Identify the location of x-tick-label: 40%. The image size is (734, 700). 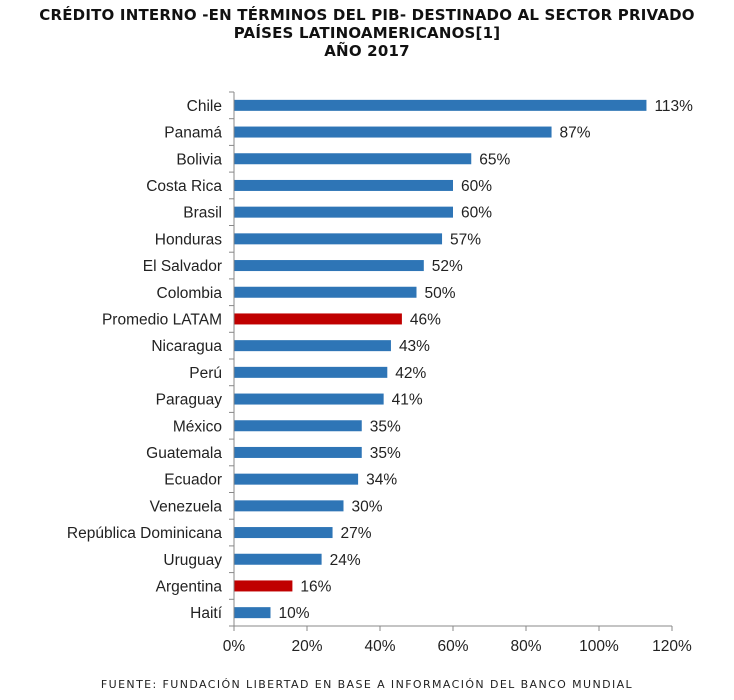
(379, 646).